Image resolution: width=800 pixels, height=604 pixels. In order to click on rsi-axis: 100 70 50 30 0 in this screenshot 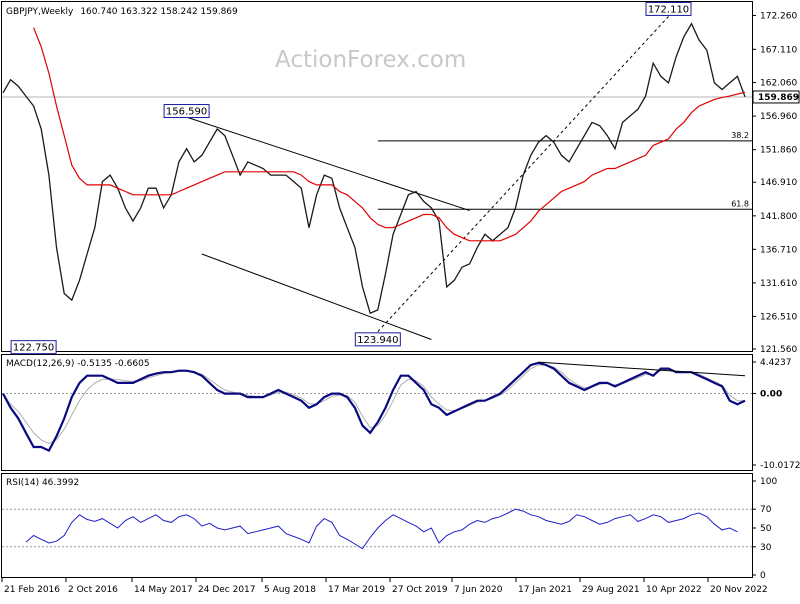, I will do `click(764, 529)`.